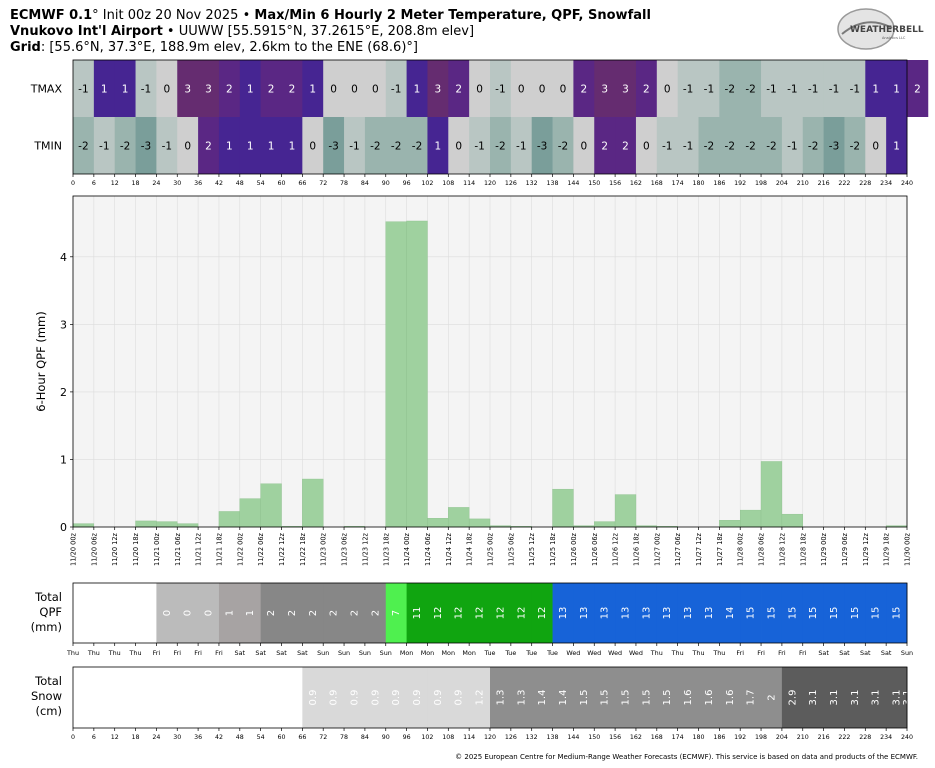 The width and height of the screenshot is (935, 768). I want to click on temp-hour-tick-label: 138, so click(553, 183).